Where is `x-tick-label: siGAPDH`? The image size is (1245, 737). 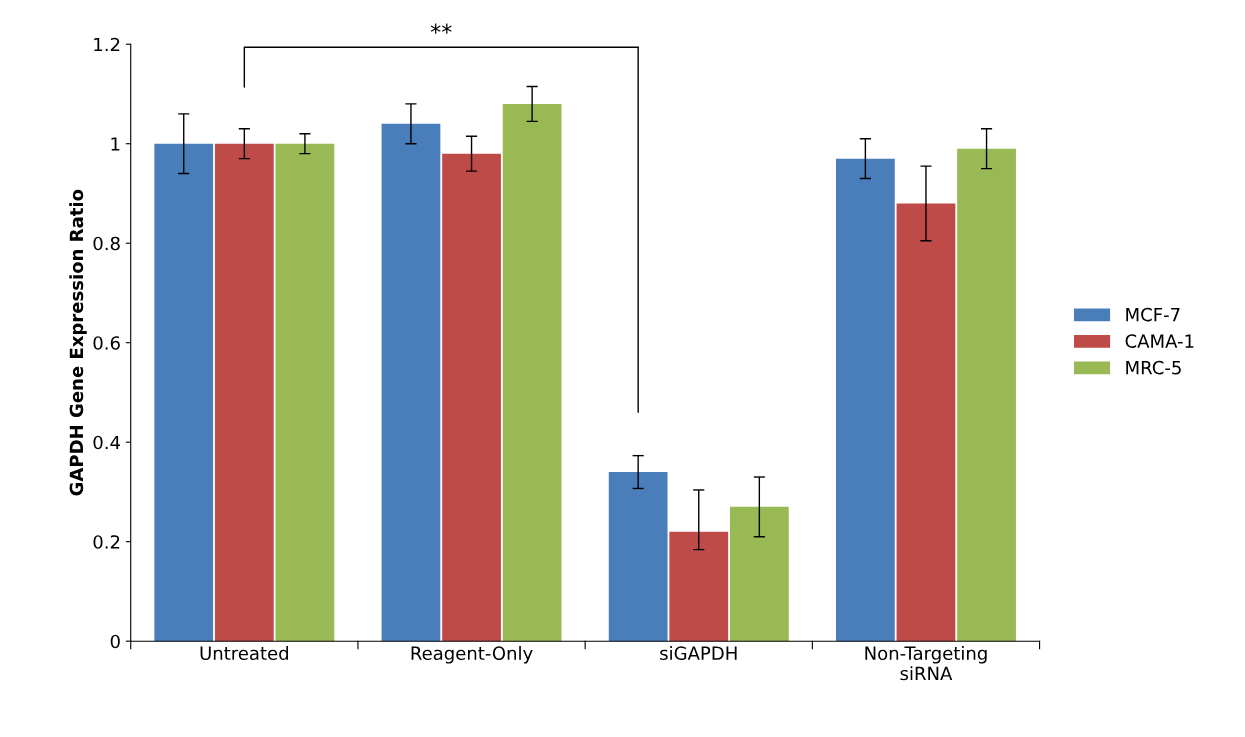 x-tick-label: siGAPDH is located at coordinates (698, 653).